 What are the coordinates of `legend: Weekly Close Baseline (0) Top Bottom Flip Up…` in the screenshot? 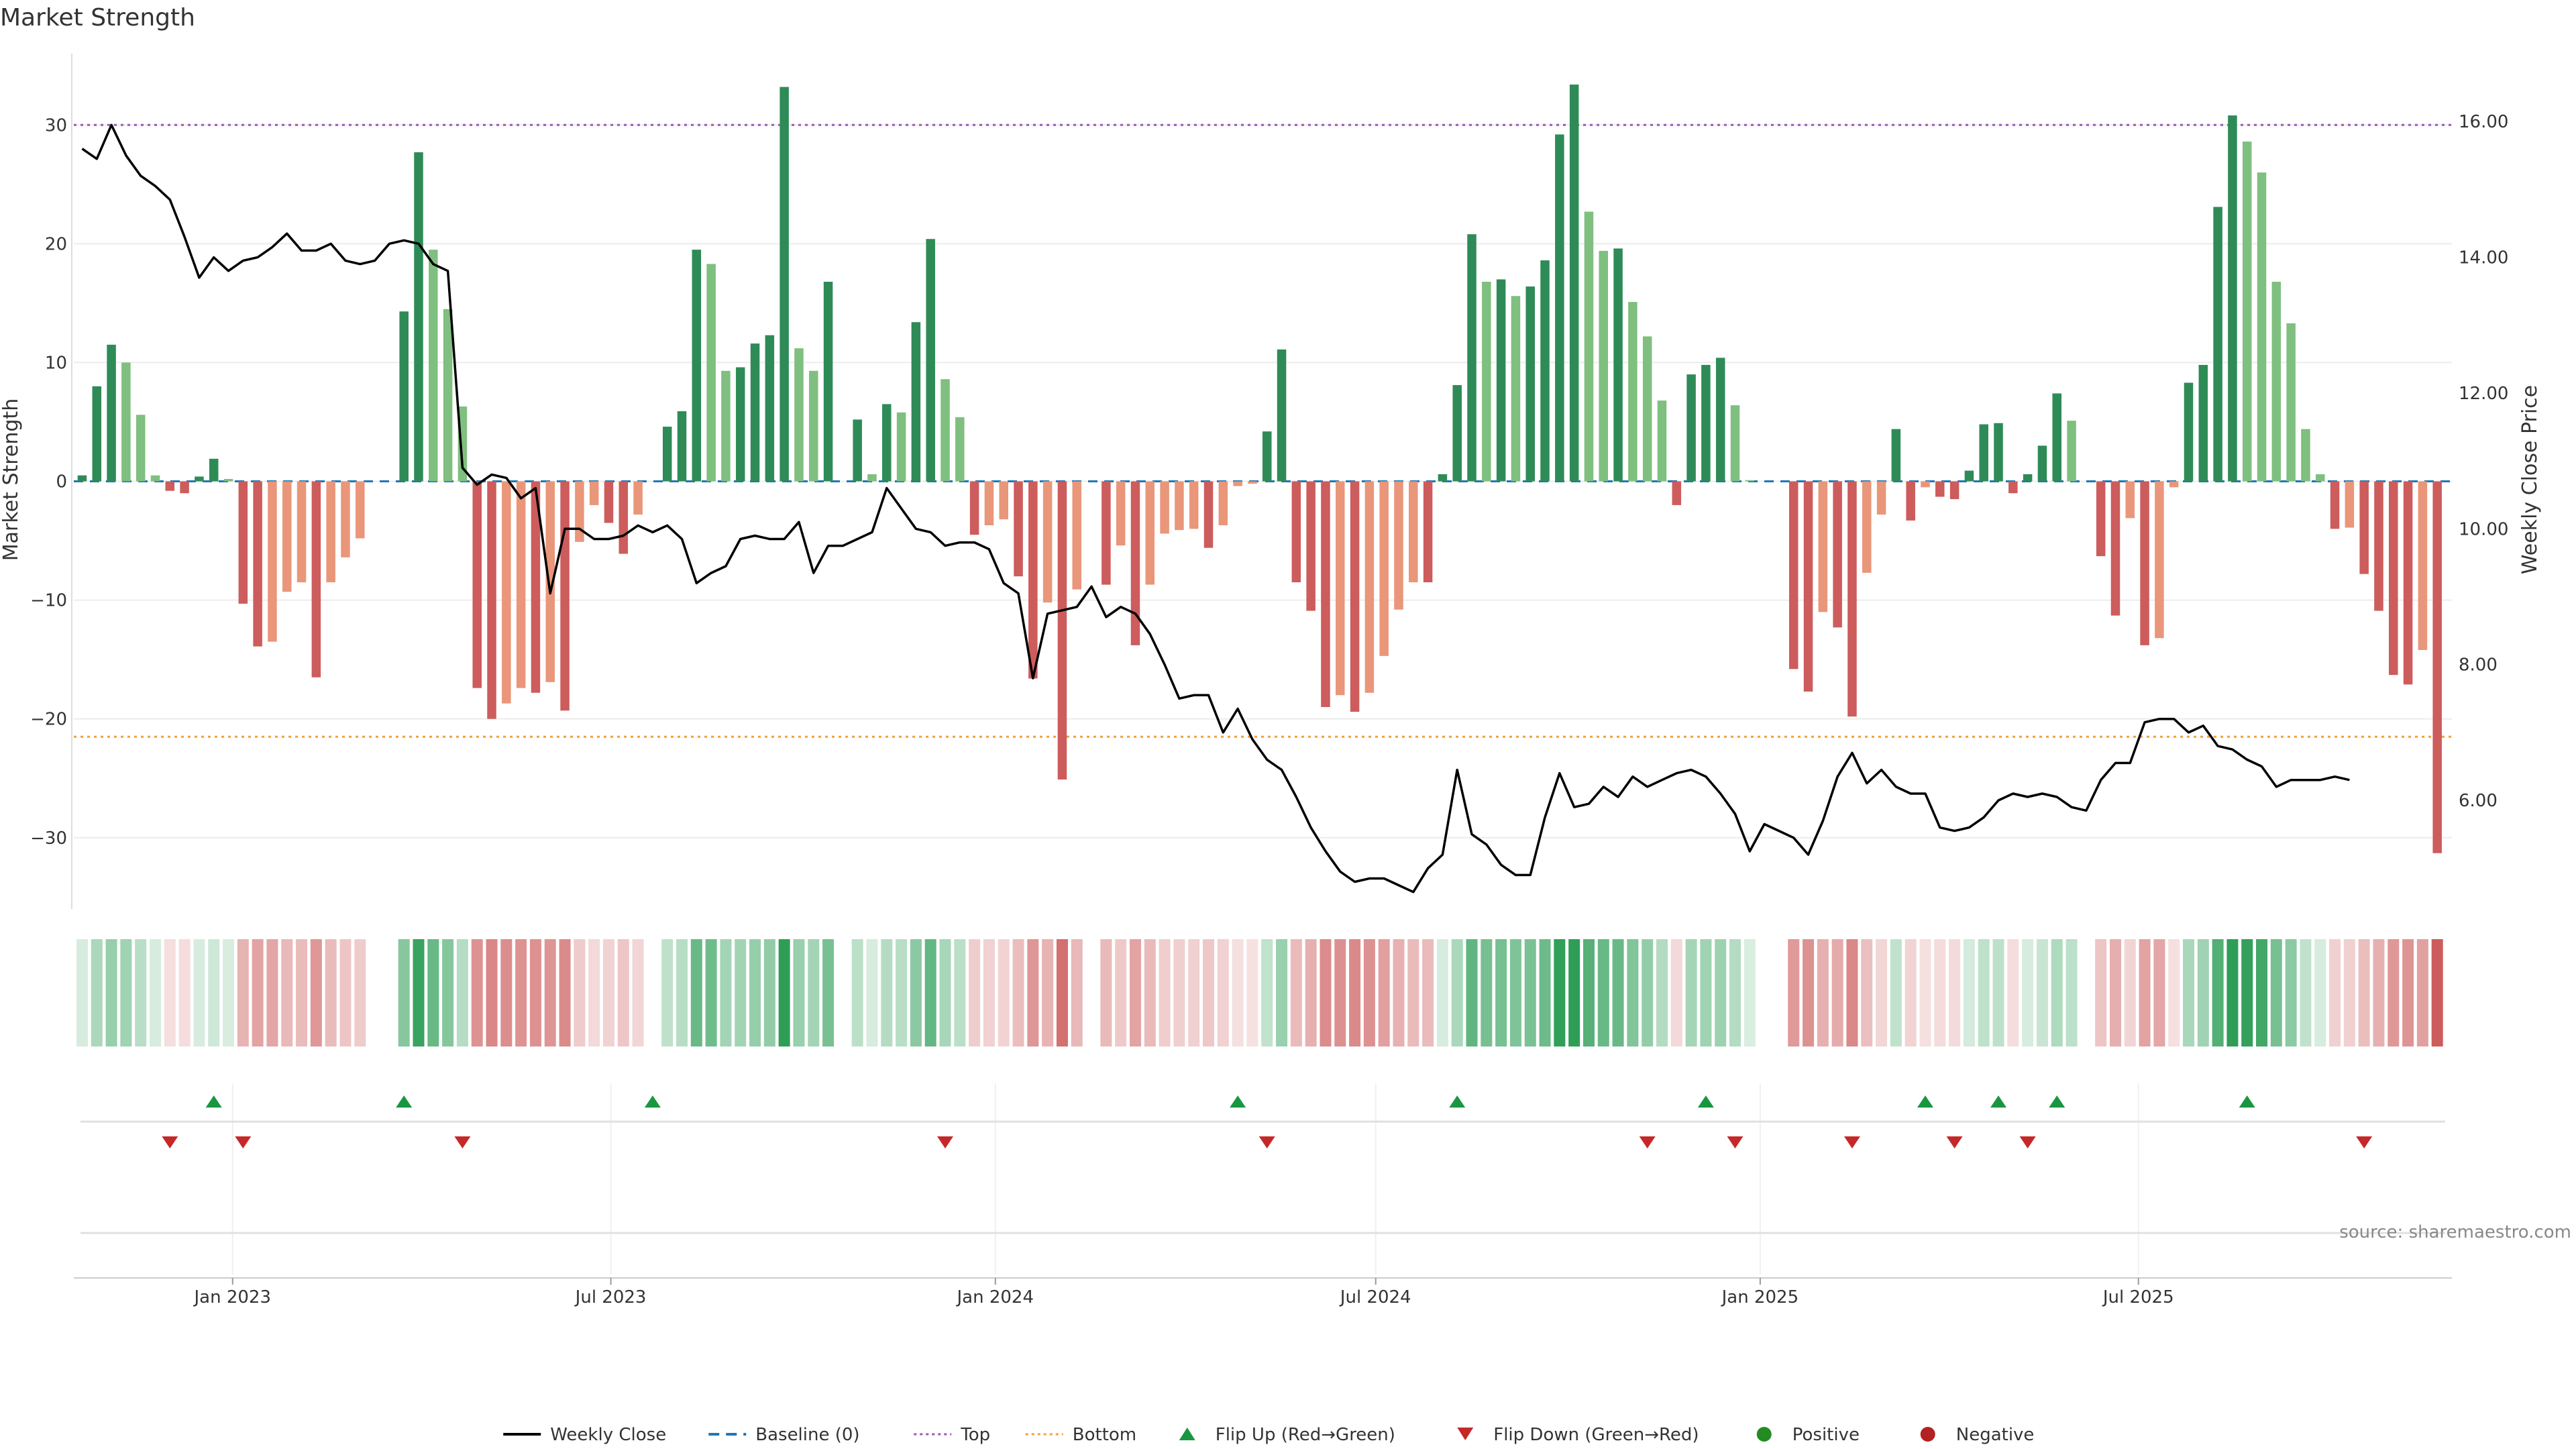 It's located at (1268, 1435).